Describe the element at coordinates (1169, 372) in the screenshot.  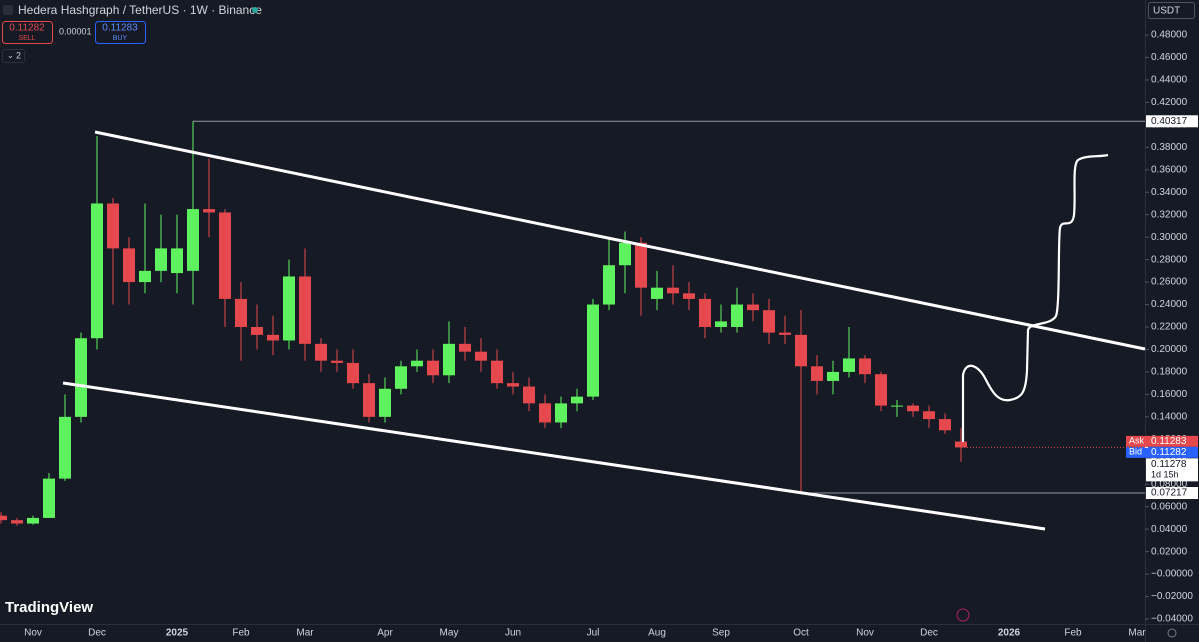
I see `y-tick-label: 0.18000` at that location.